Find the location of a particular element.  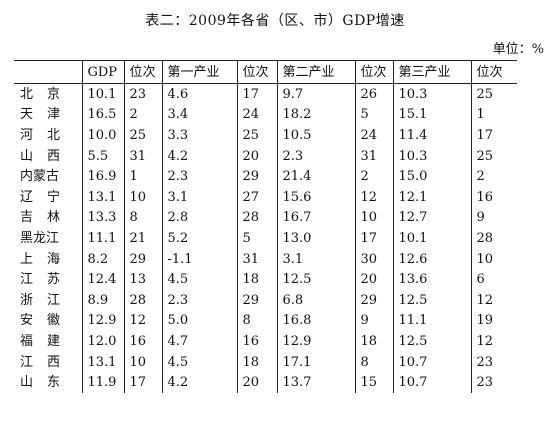

primary-rank-cell: 31 is located at coordinates (256, 259).